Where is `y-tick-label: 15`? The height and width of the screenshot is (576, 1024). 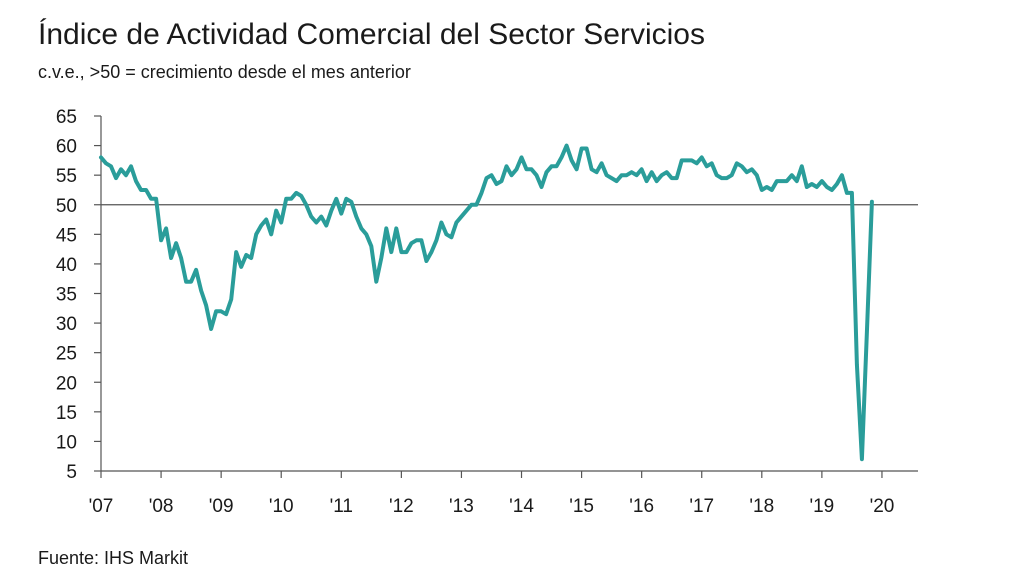
y-tick-label: 15 is located at coordinates (66, 413).